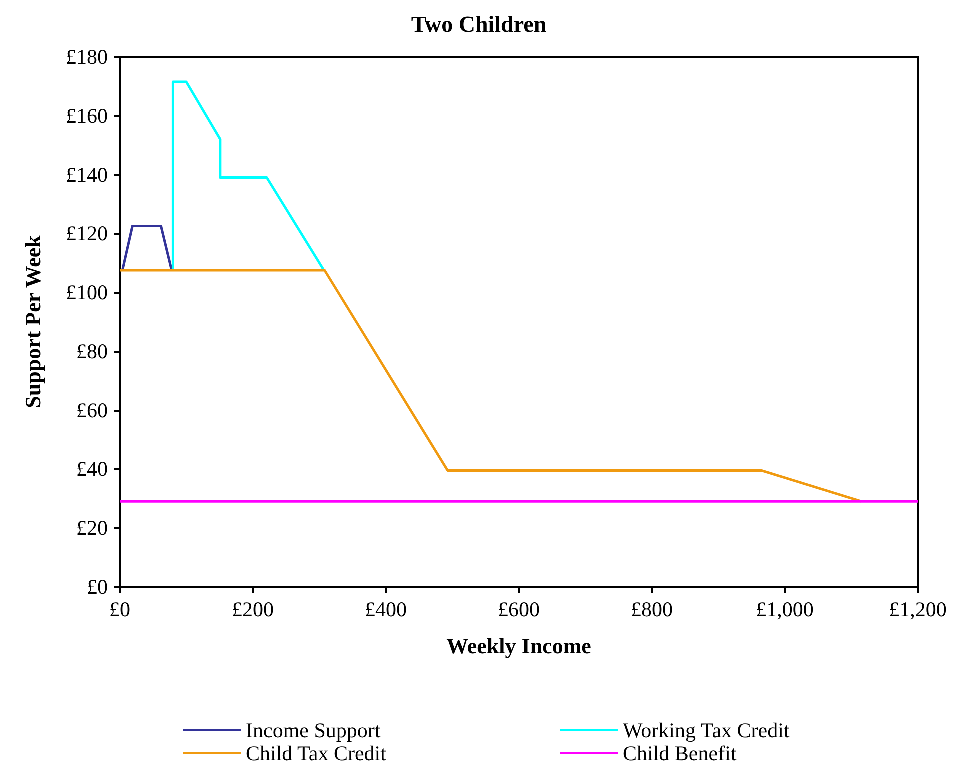  Describe the element at coordinates (313, 730) in the screenshot. I see `legend-label: Income Support` at that location.